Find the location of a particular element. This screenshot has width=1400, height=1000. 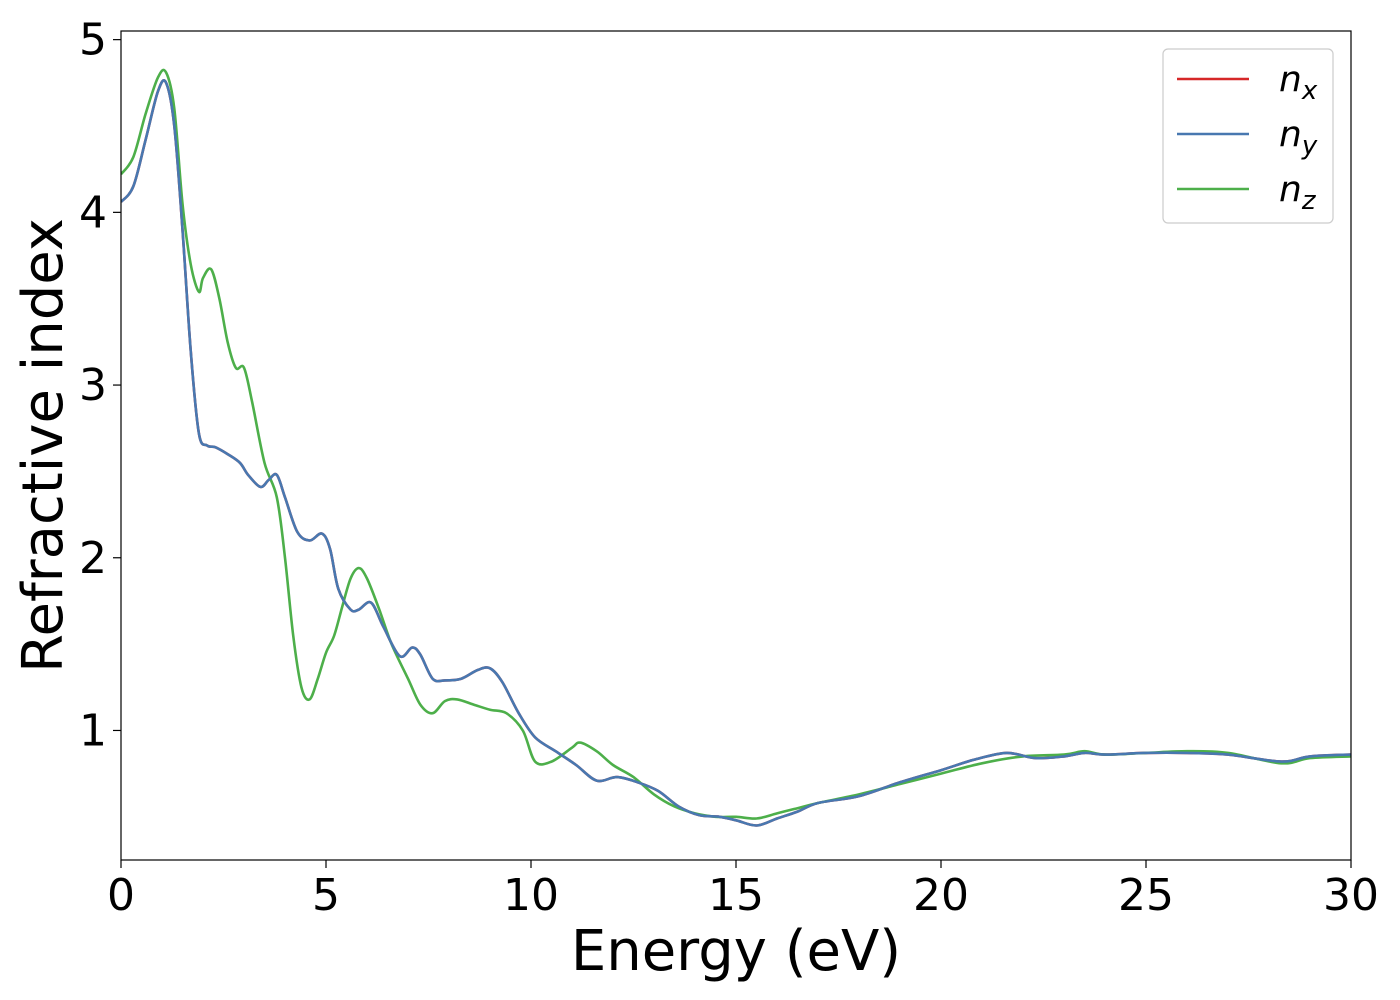

x-tick-label: 30 is located at coordinates (1351, 895).